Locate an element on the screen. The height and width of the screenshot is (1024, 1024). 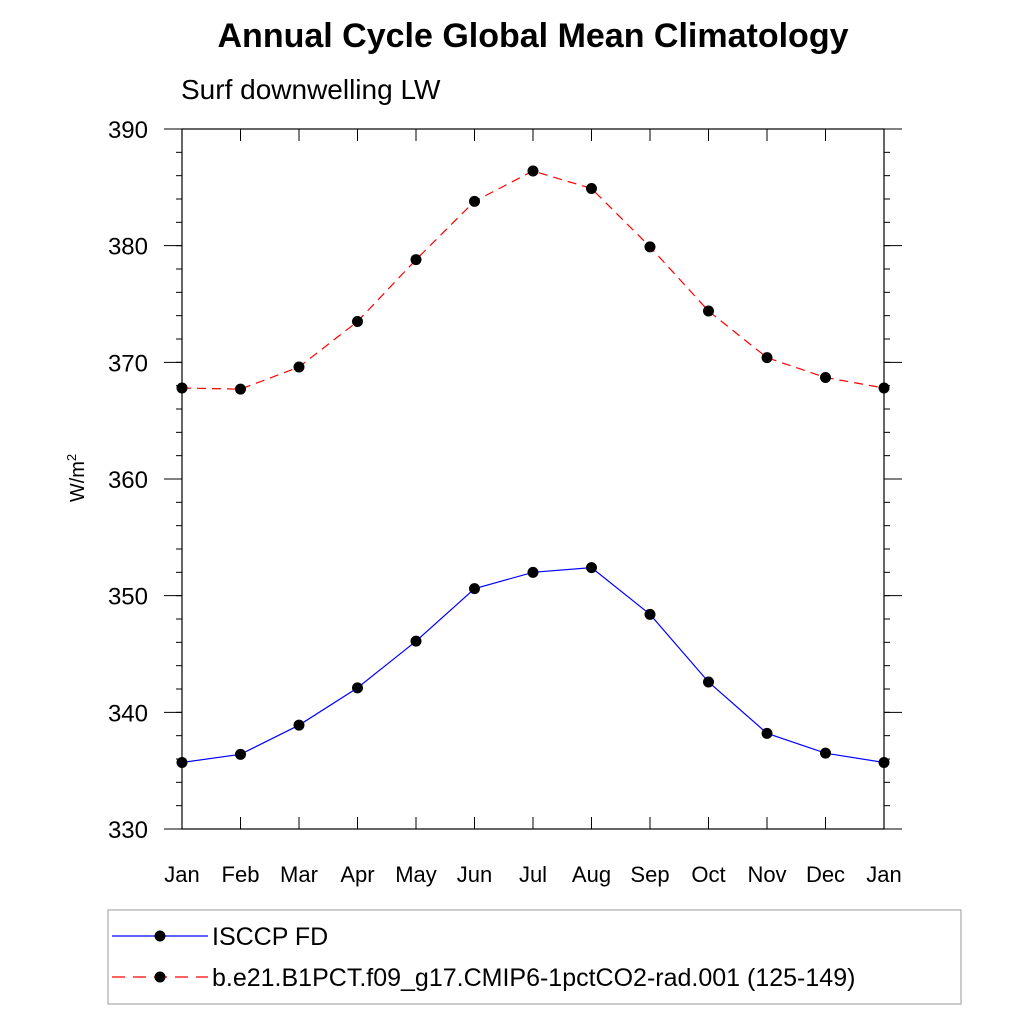
legend-box is located at coordinates (534, 957).